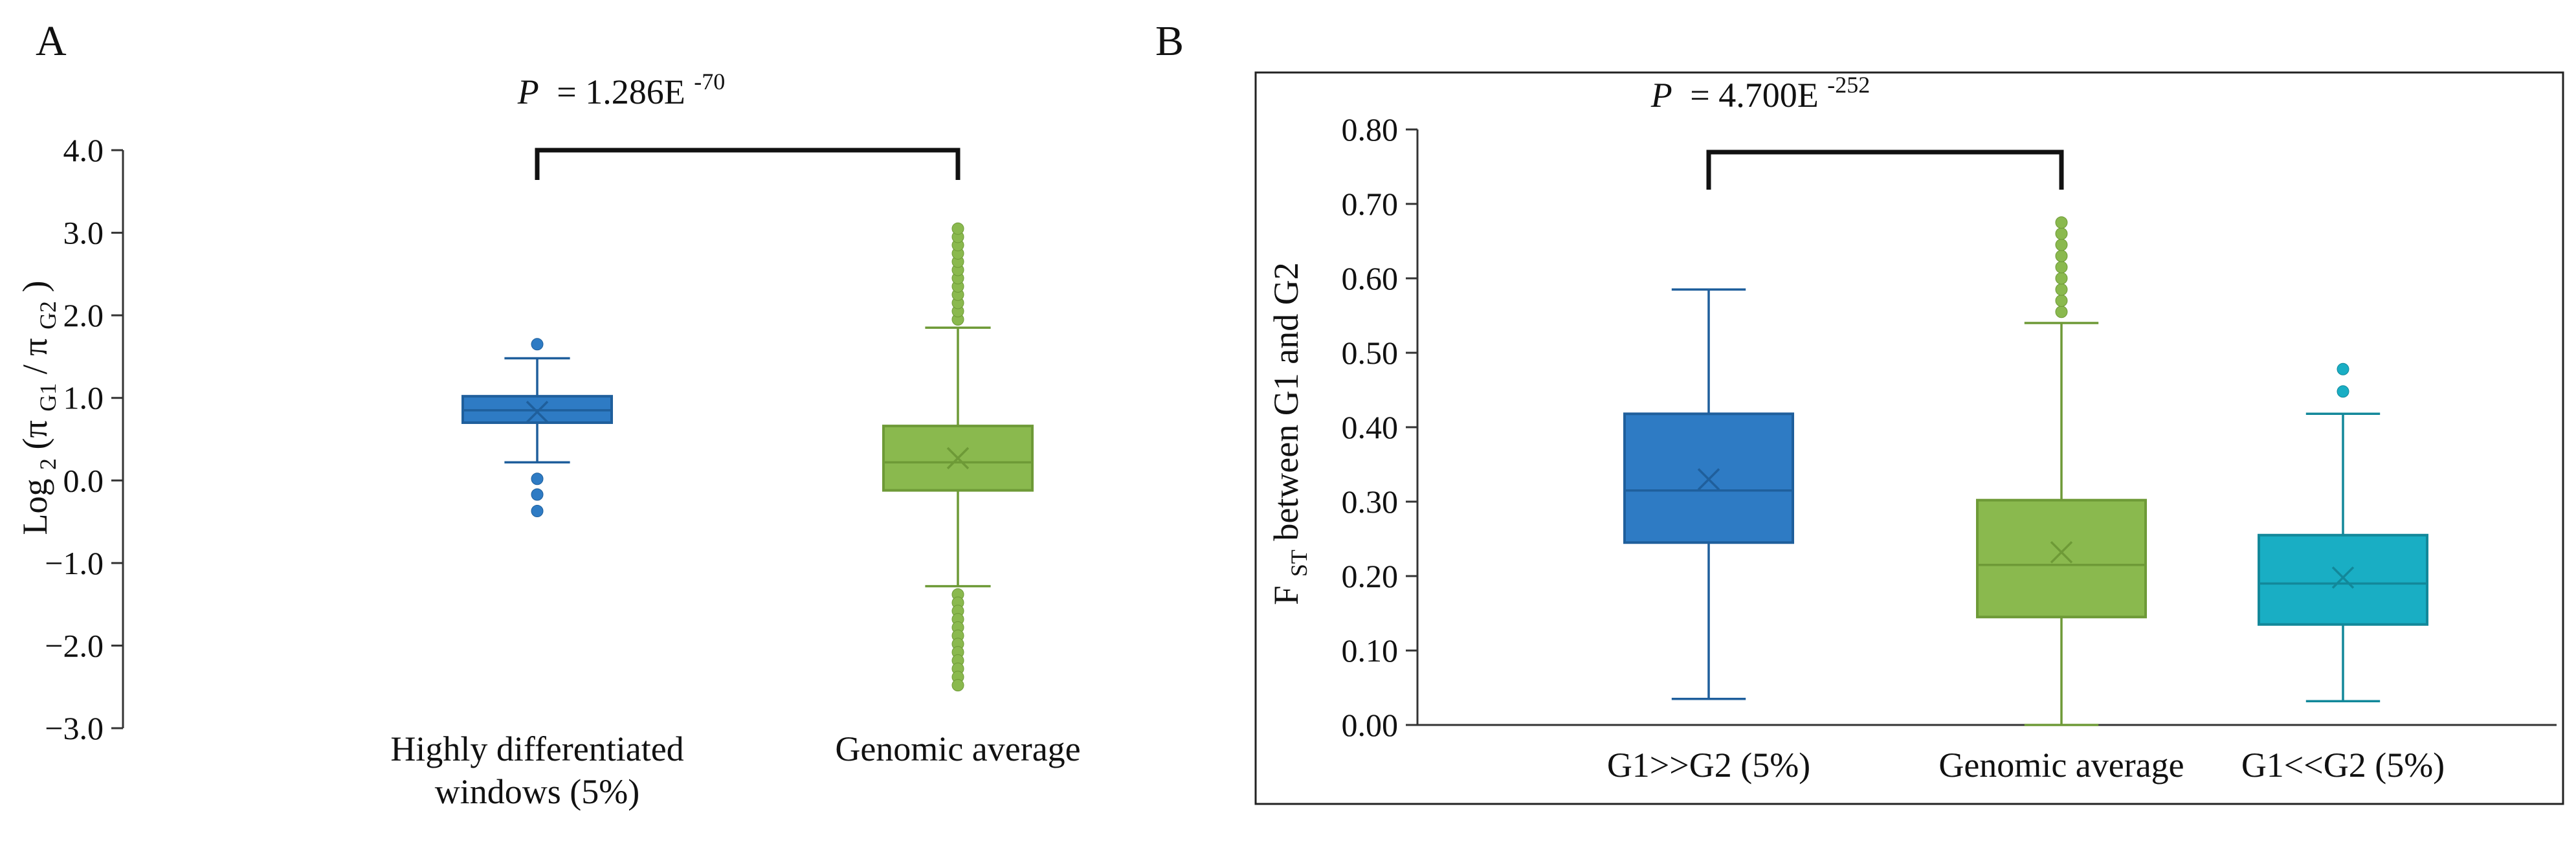 This screenshot has height=846, width=2576. I want to click on panel-a-label: A, so click(51, 41).